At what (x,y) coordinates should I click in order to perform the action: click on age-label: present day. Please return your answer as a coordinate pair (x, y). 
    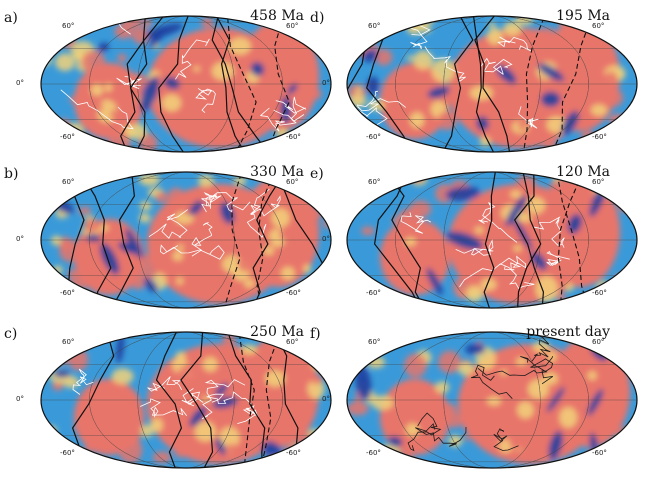
    Looking at the image, I should click on (568, 332).